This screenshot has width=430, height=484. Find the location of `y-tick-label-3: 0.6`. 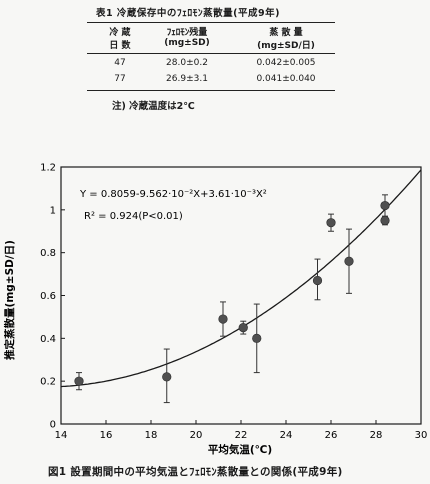

y-tick-label-3: 0.6 is located at coordinates (48, 296).